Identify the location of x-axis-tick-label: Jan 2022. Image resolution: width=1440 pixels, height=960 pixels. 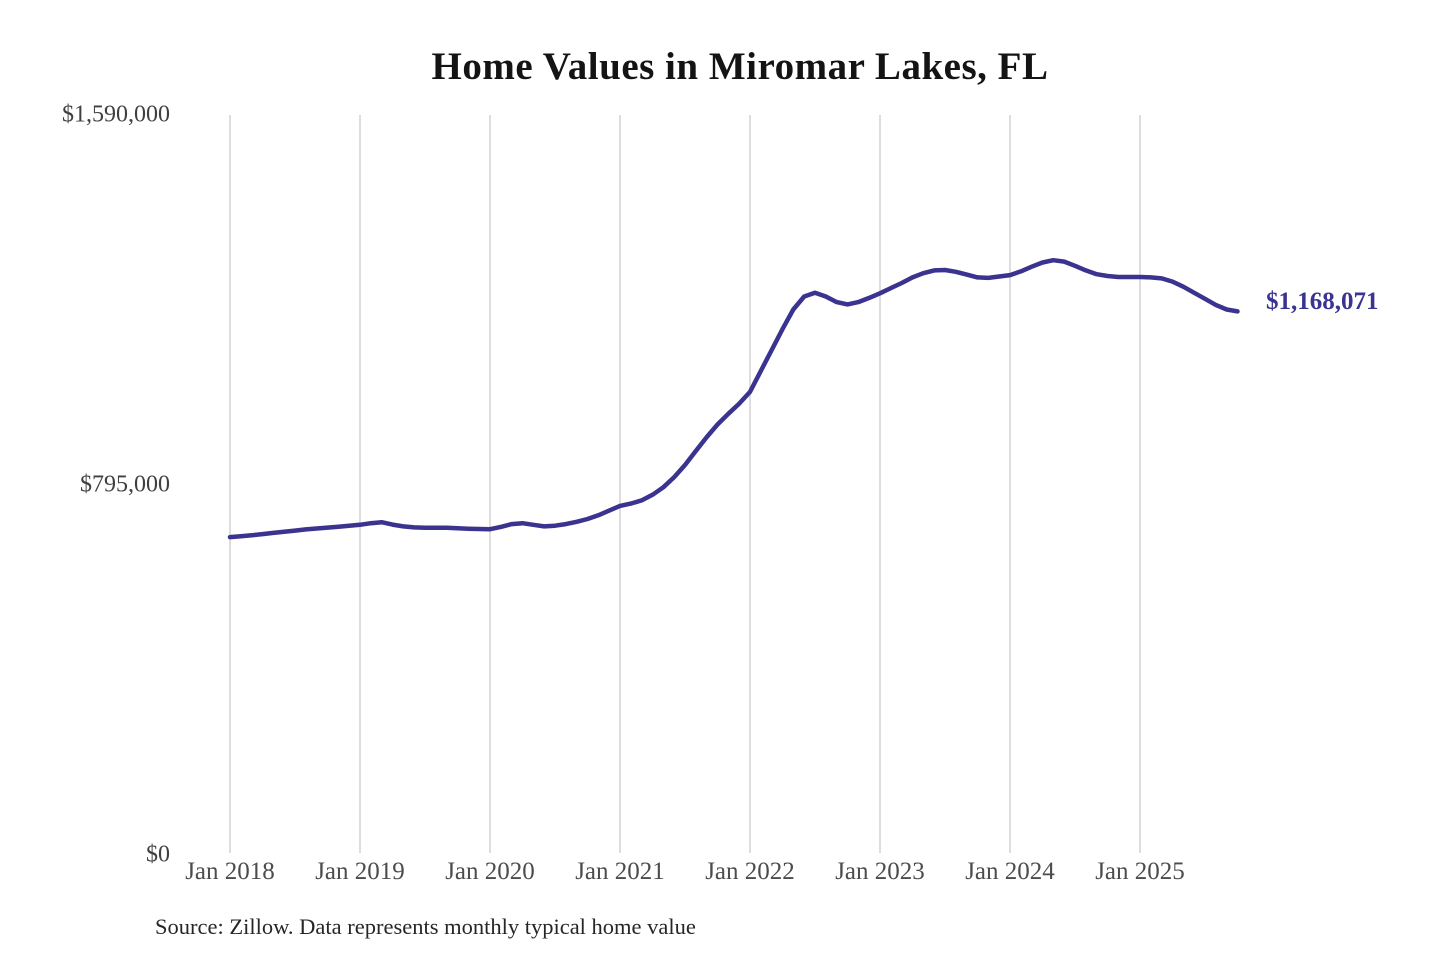
(750, 871).